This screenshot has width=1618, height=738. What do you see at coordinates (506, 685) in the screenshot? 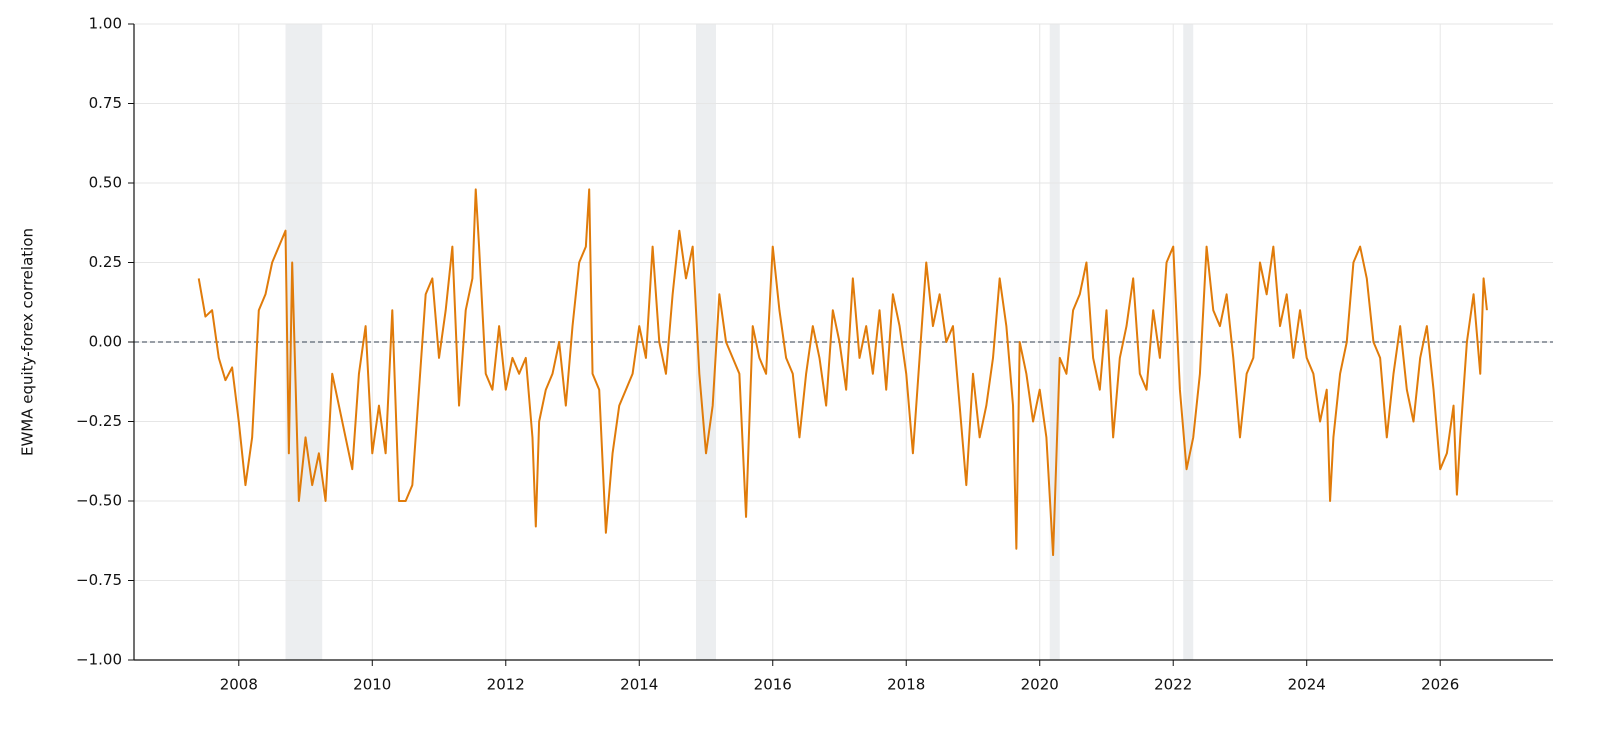
I see `x-tick-label: 2012` at bounding box center [506, 685].